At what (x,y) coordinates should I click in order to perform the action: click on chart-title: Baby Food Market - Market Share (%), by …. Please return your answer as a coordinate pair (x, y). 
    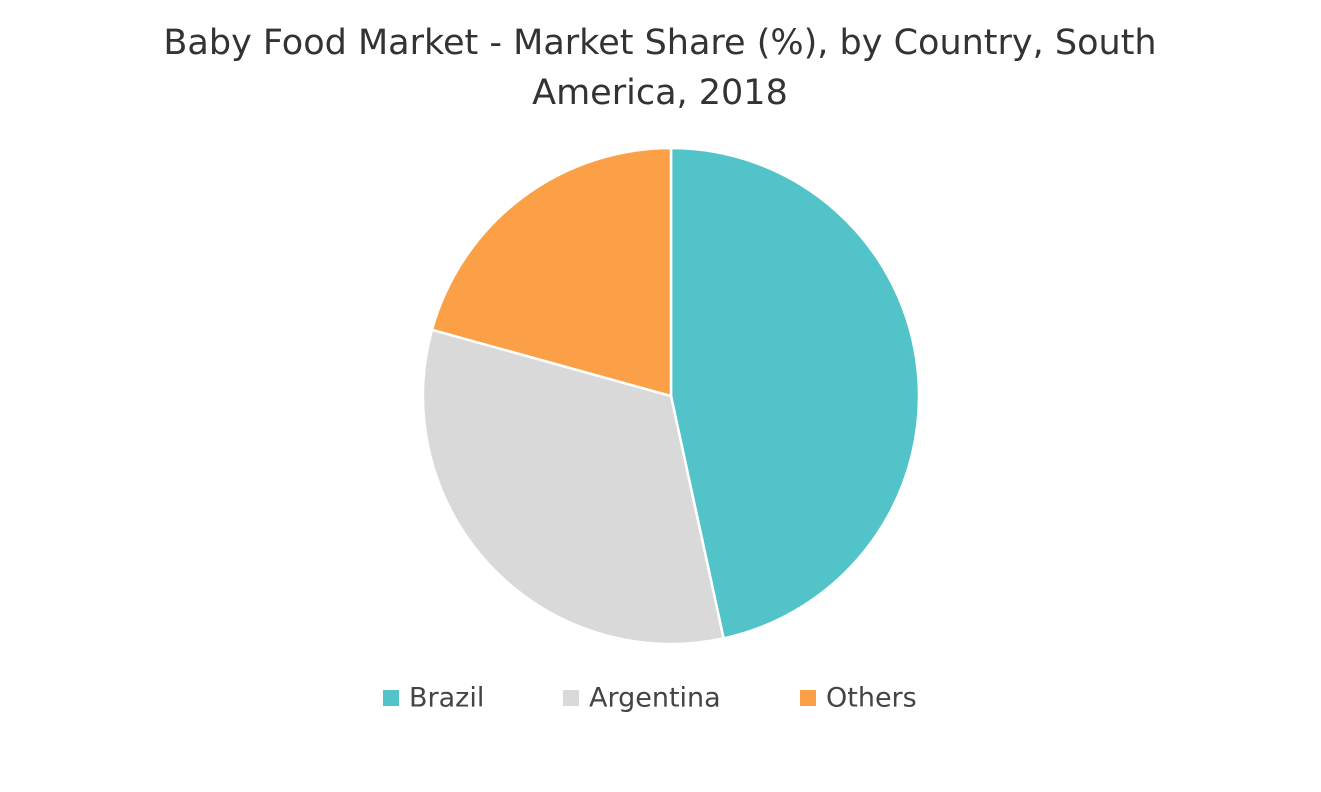
    Looking at the image, I should click on (660, 68).